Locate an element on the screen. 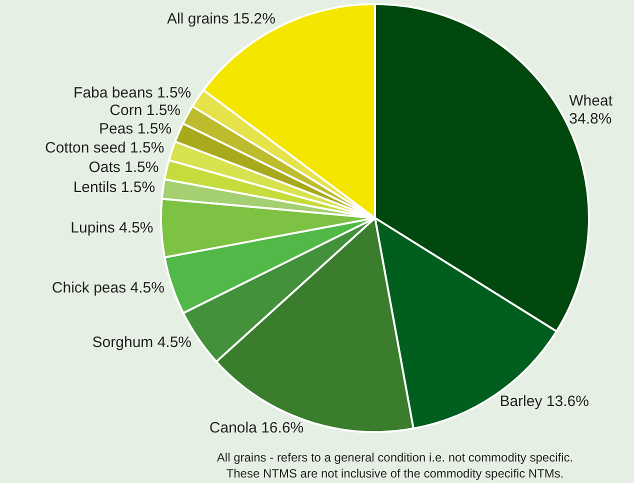 The image size is (634, 483). slice-label: Sorghum 4.5% is located at coordinates (142, 343).